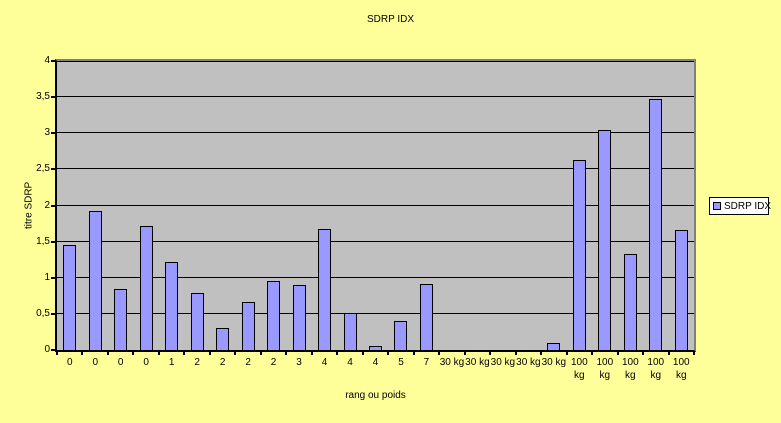  I want to click on x-axis-category-label: 7, so click(426, 362).